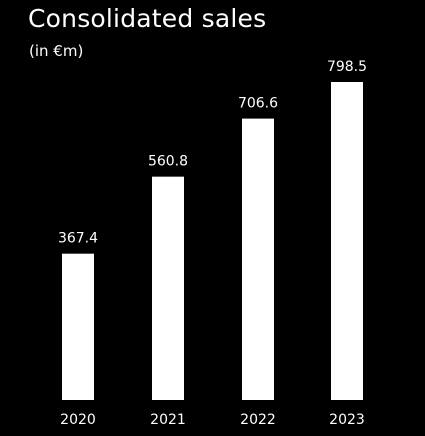 This screenshot has width=425, height=436. I want to click on bar-2021, so click(168, 288).